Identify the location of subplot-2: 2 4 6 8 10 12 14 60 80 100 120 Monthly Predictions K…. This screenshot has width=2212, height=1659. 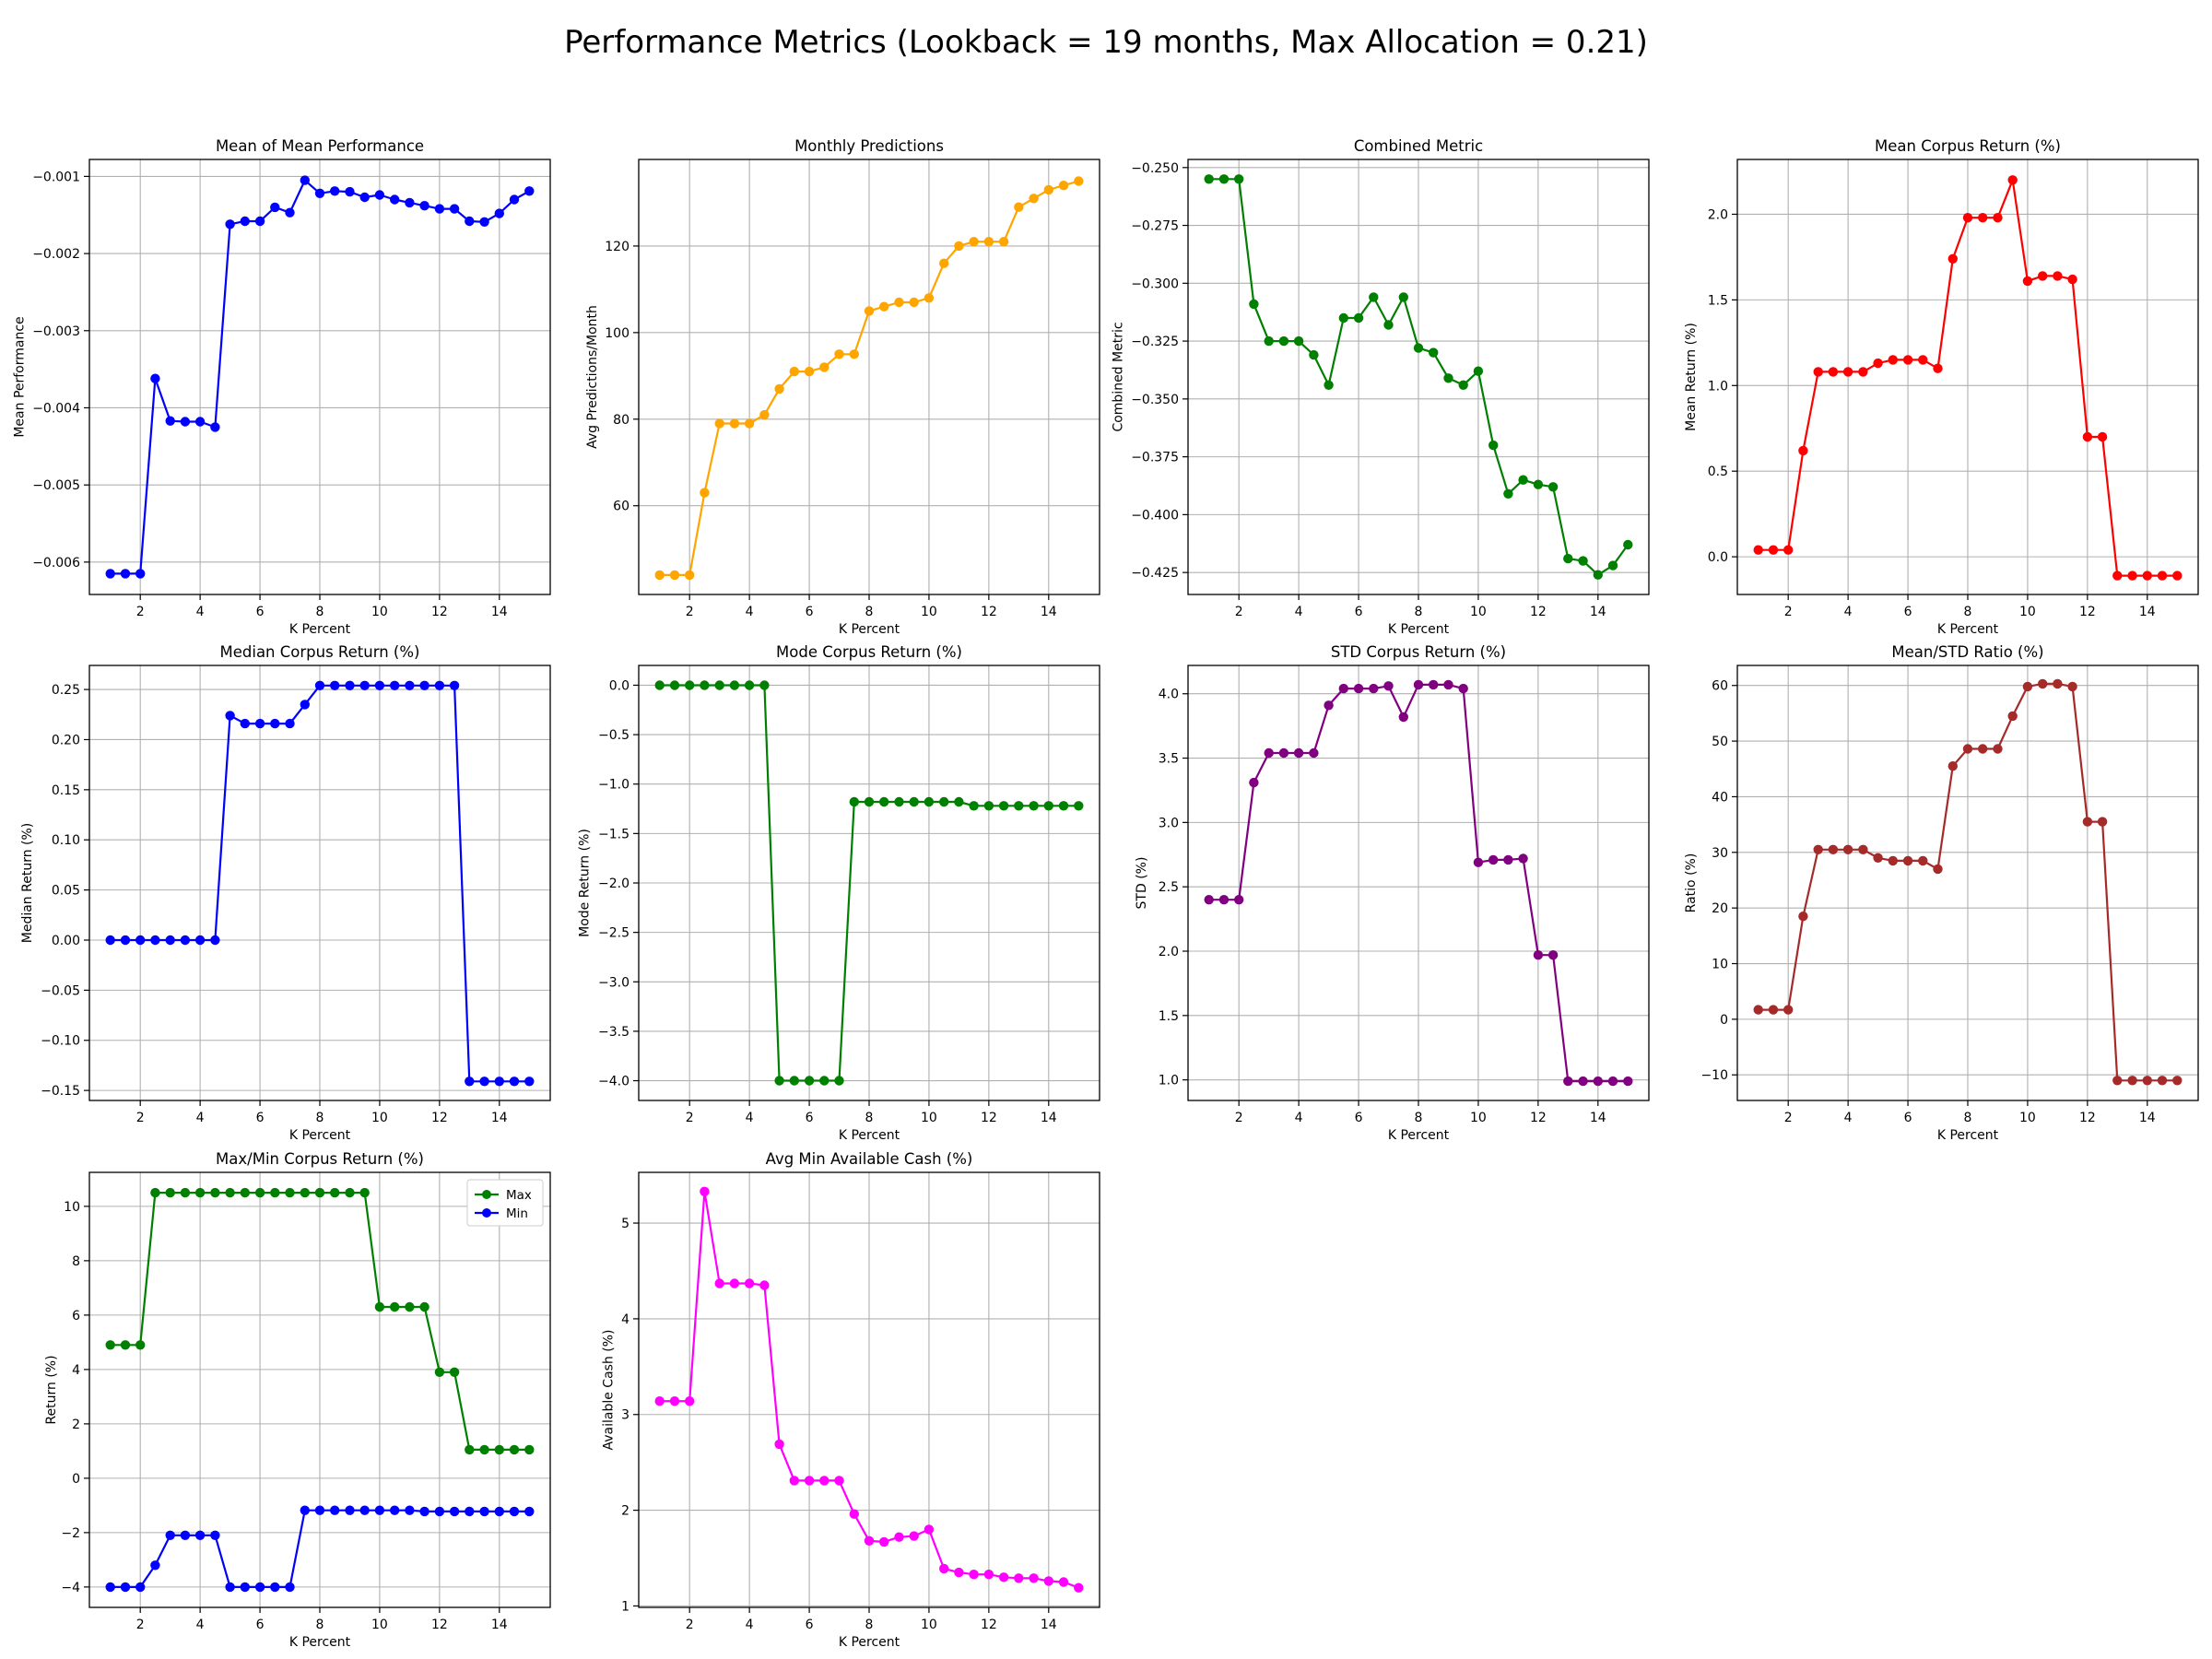
(842, 387).